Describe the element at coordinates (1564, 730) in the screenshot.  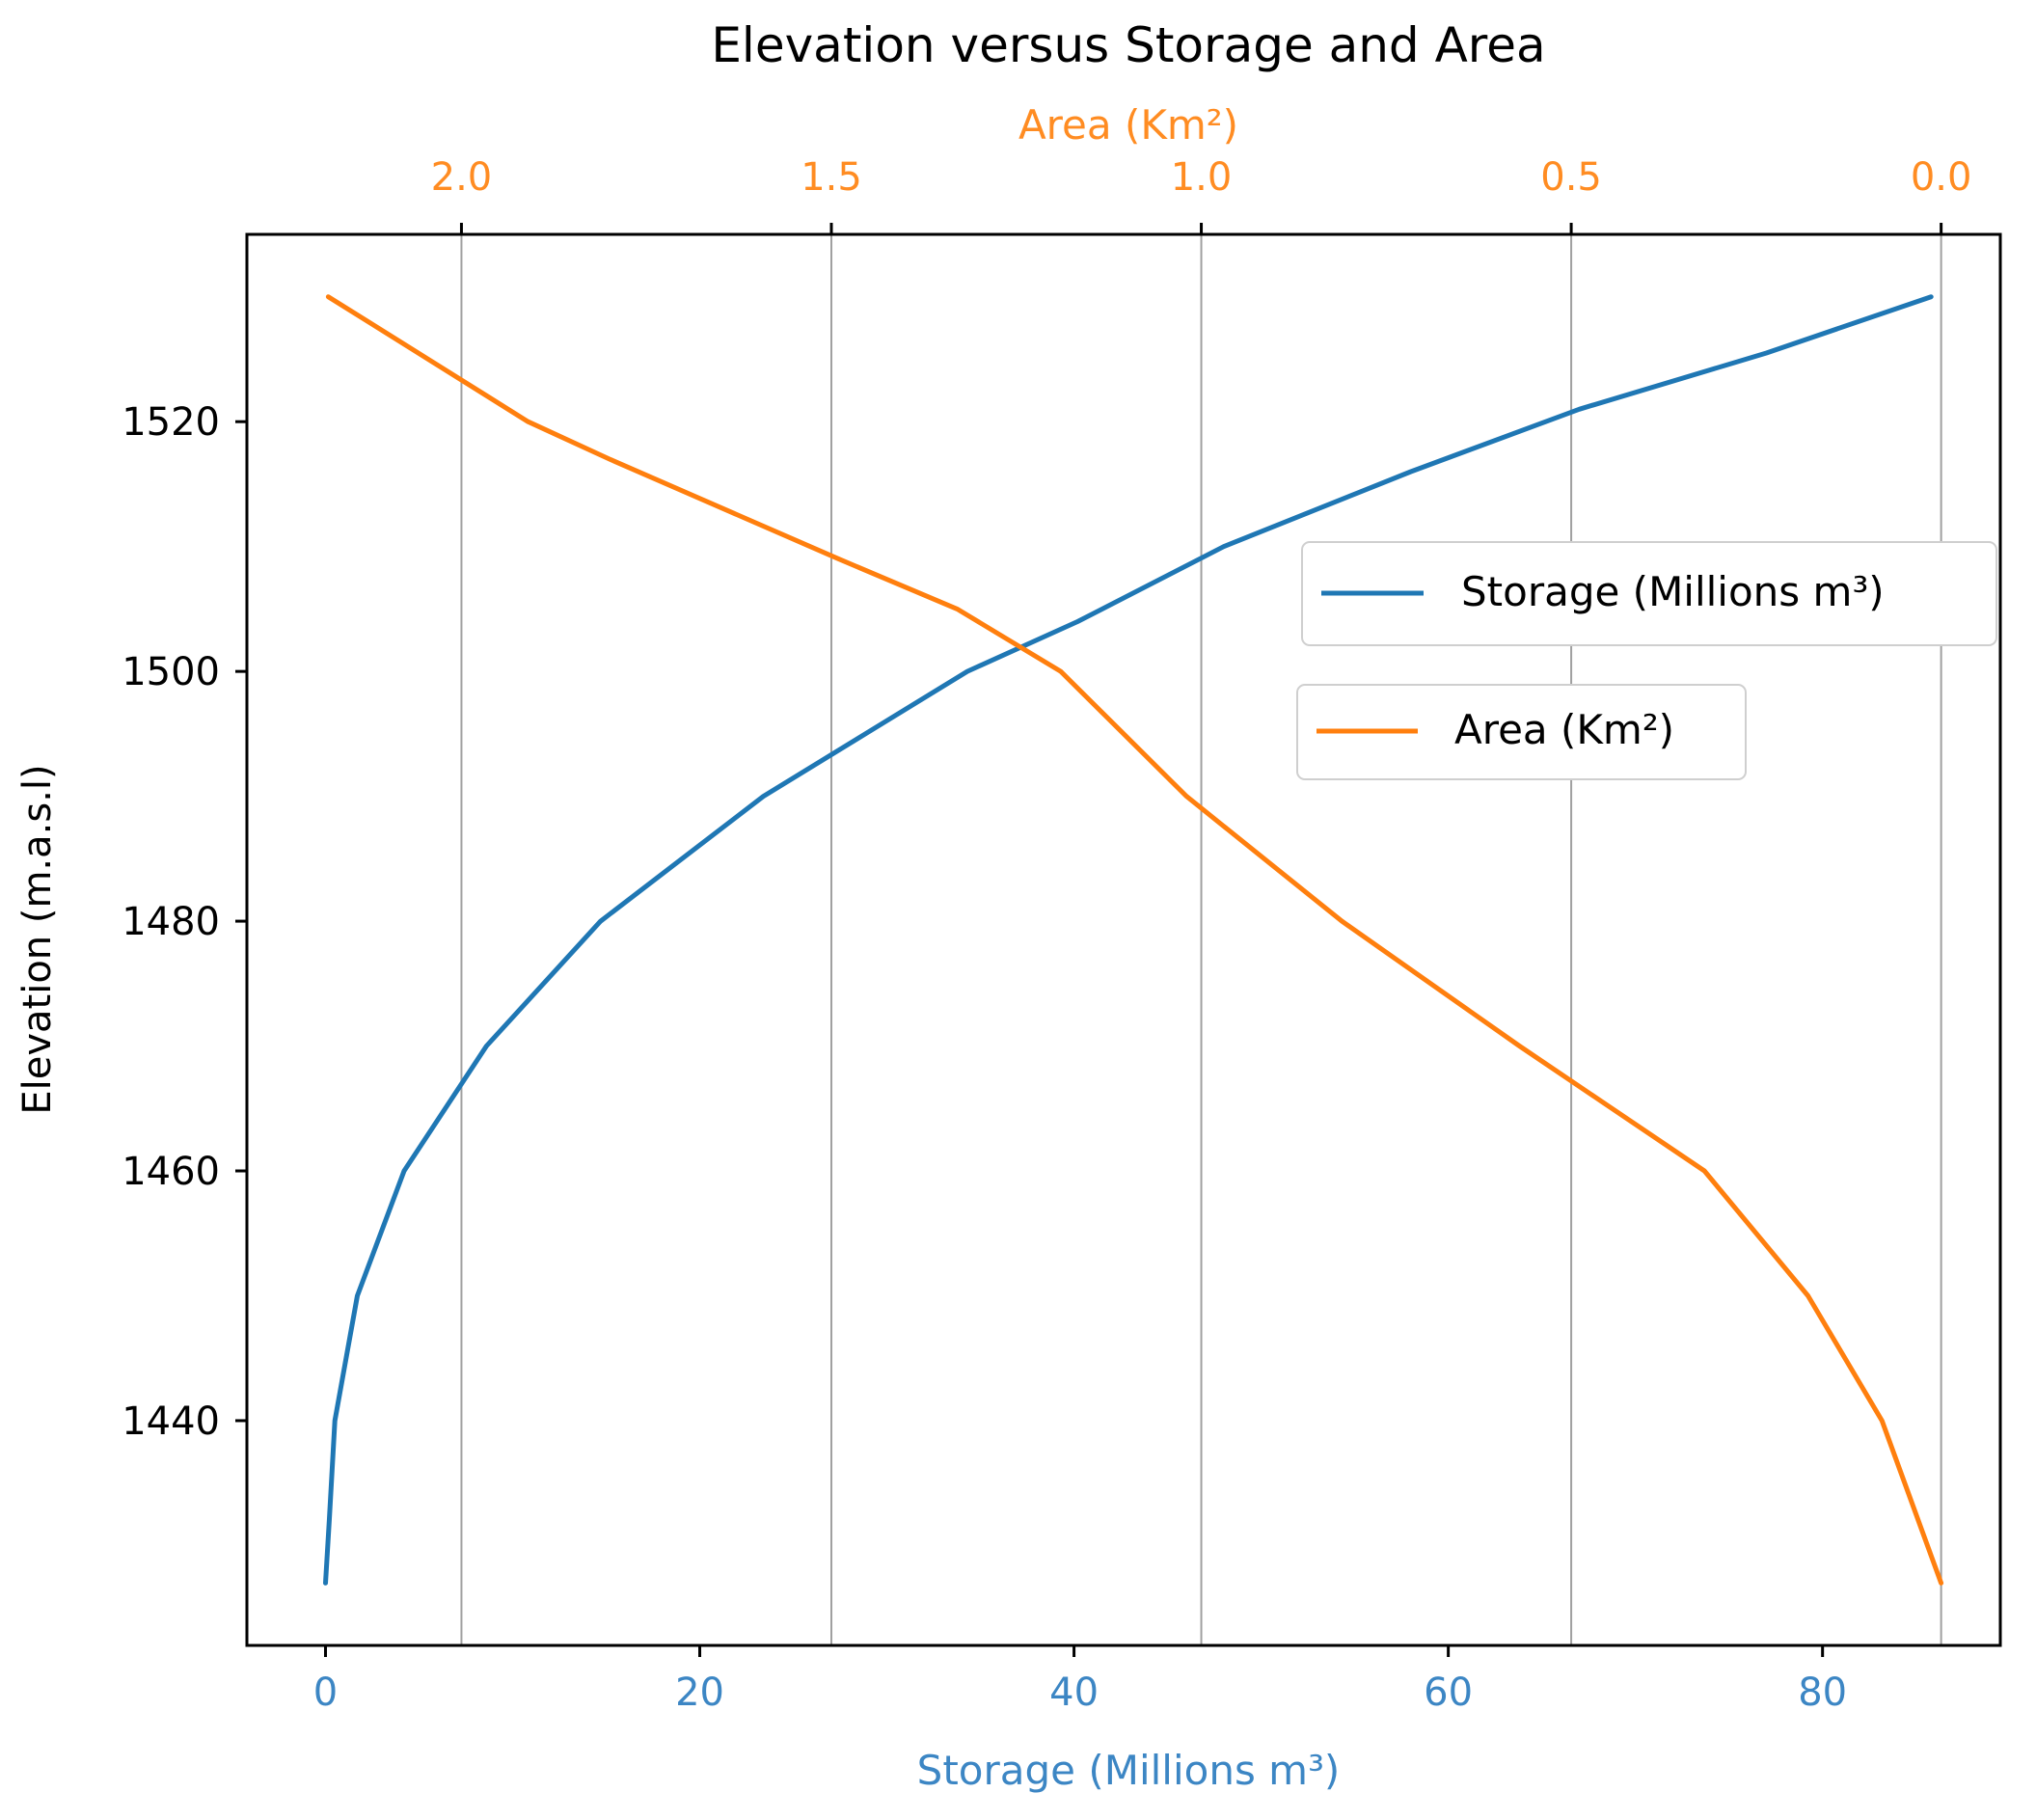
I see `legend-area-label: Area (Km²)` at that location.